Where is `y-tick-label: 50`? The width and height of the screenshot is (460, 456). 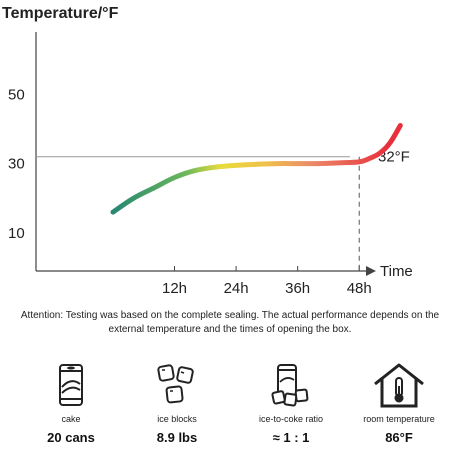 y-tick-label: 50 is located at coordinates (16, 94).